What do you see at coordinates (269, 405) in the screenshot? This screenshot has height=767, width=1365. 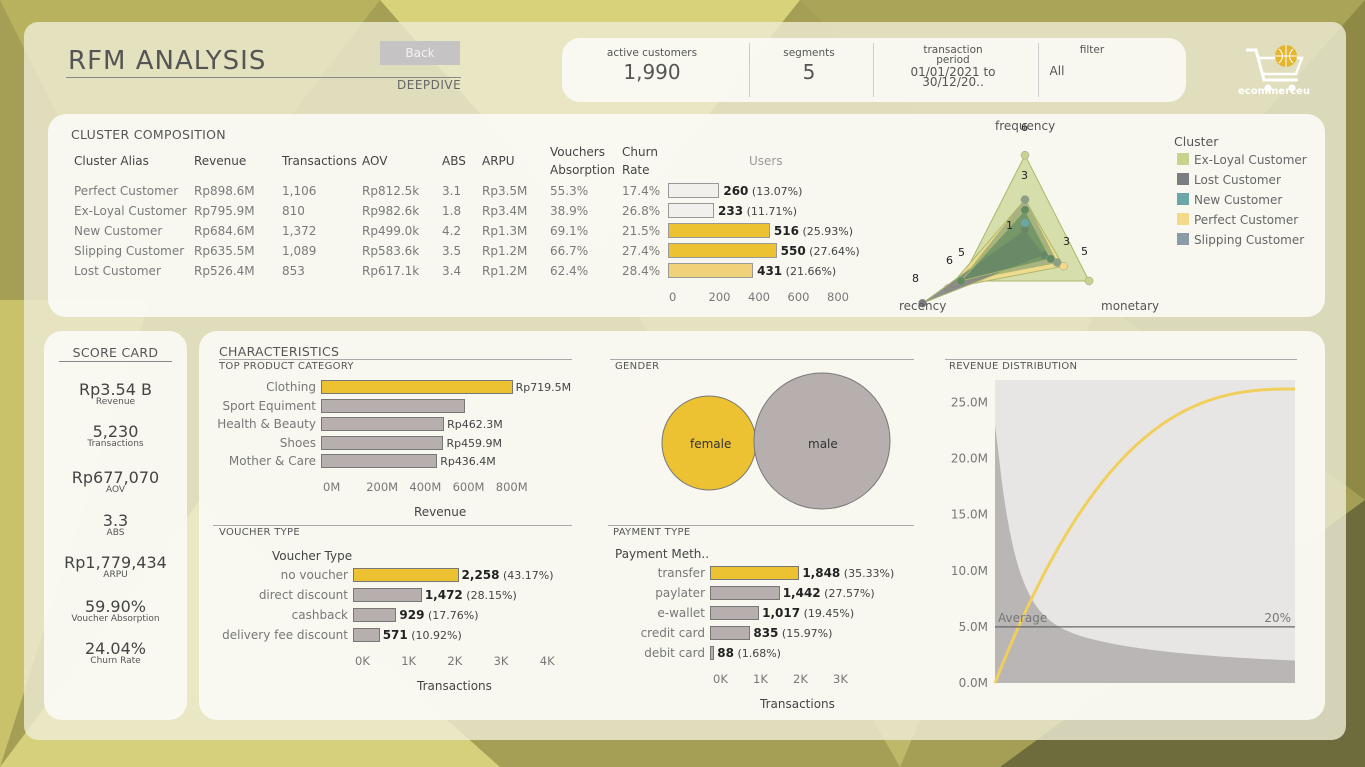 I see `category-label: Sport Equiment` at bounding box center [269, 405].